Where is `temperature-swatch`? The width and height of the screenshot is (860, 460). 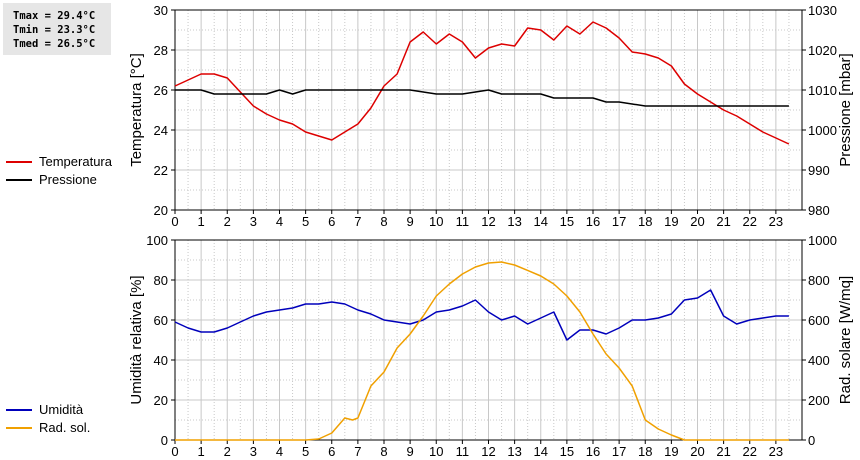 temperature-swatch is located at coordinates (19, 162).